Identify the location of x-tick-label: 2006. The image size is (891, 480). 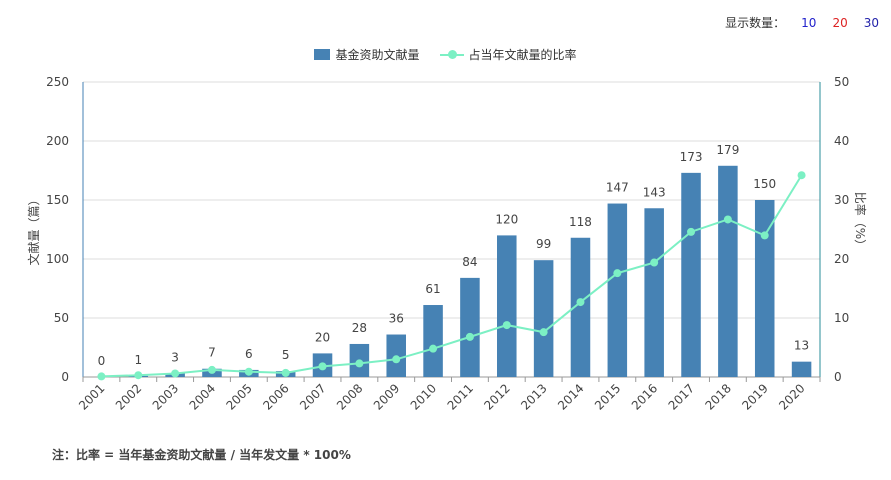
(275, 396).